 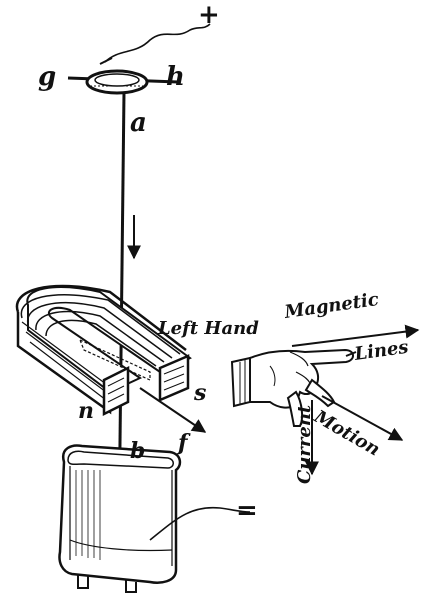 What do you see at coordinates (200, 393) in the screenshot?
I see `s-label: s` at bounding box center [200, 393].